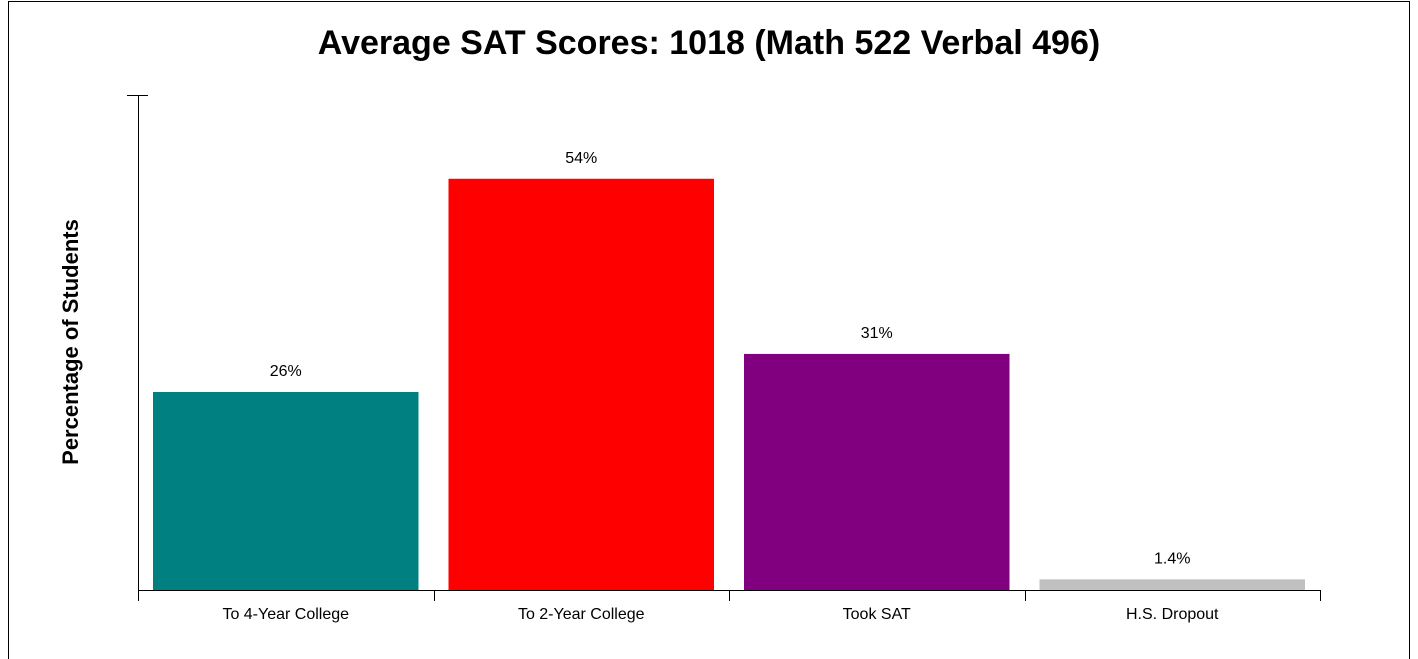 The width and height of the screenshot is (1418, 659). I want to click on value-label: 54%, so click(581, 158).